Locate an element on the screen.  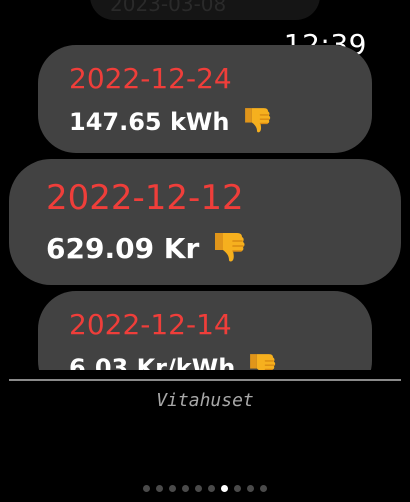
entry-date: 2022-12-14 is located at coordinates (150, 324).